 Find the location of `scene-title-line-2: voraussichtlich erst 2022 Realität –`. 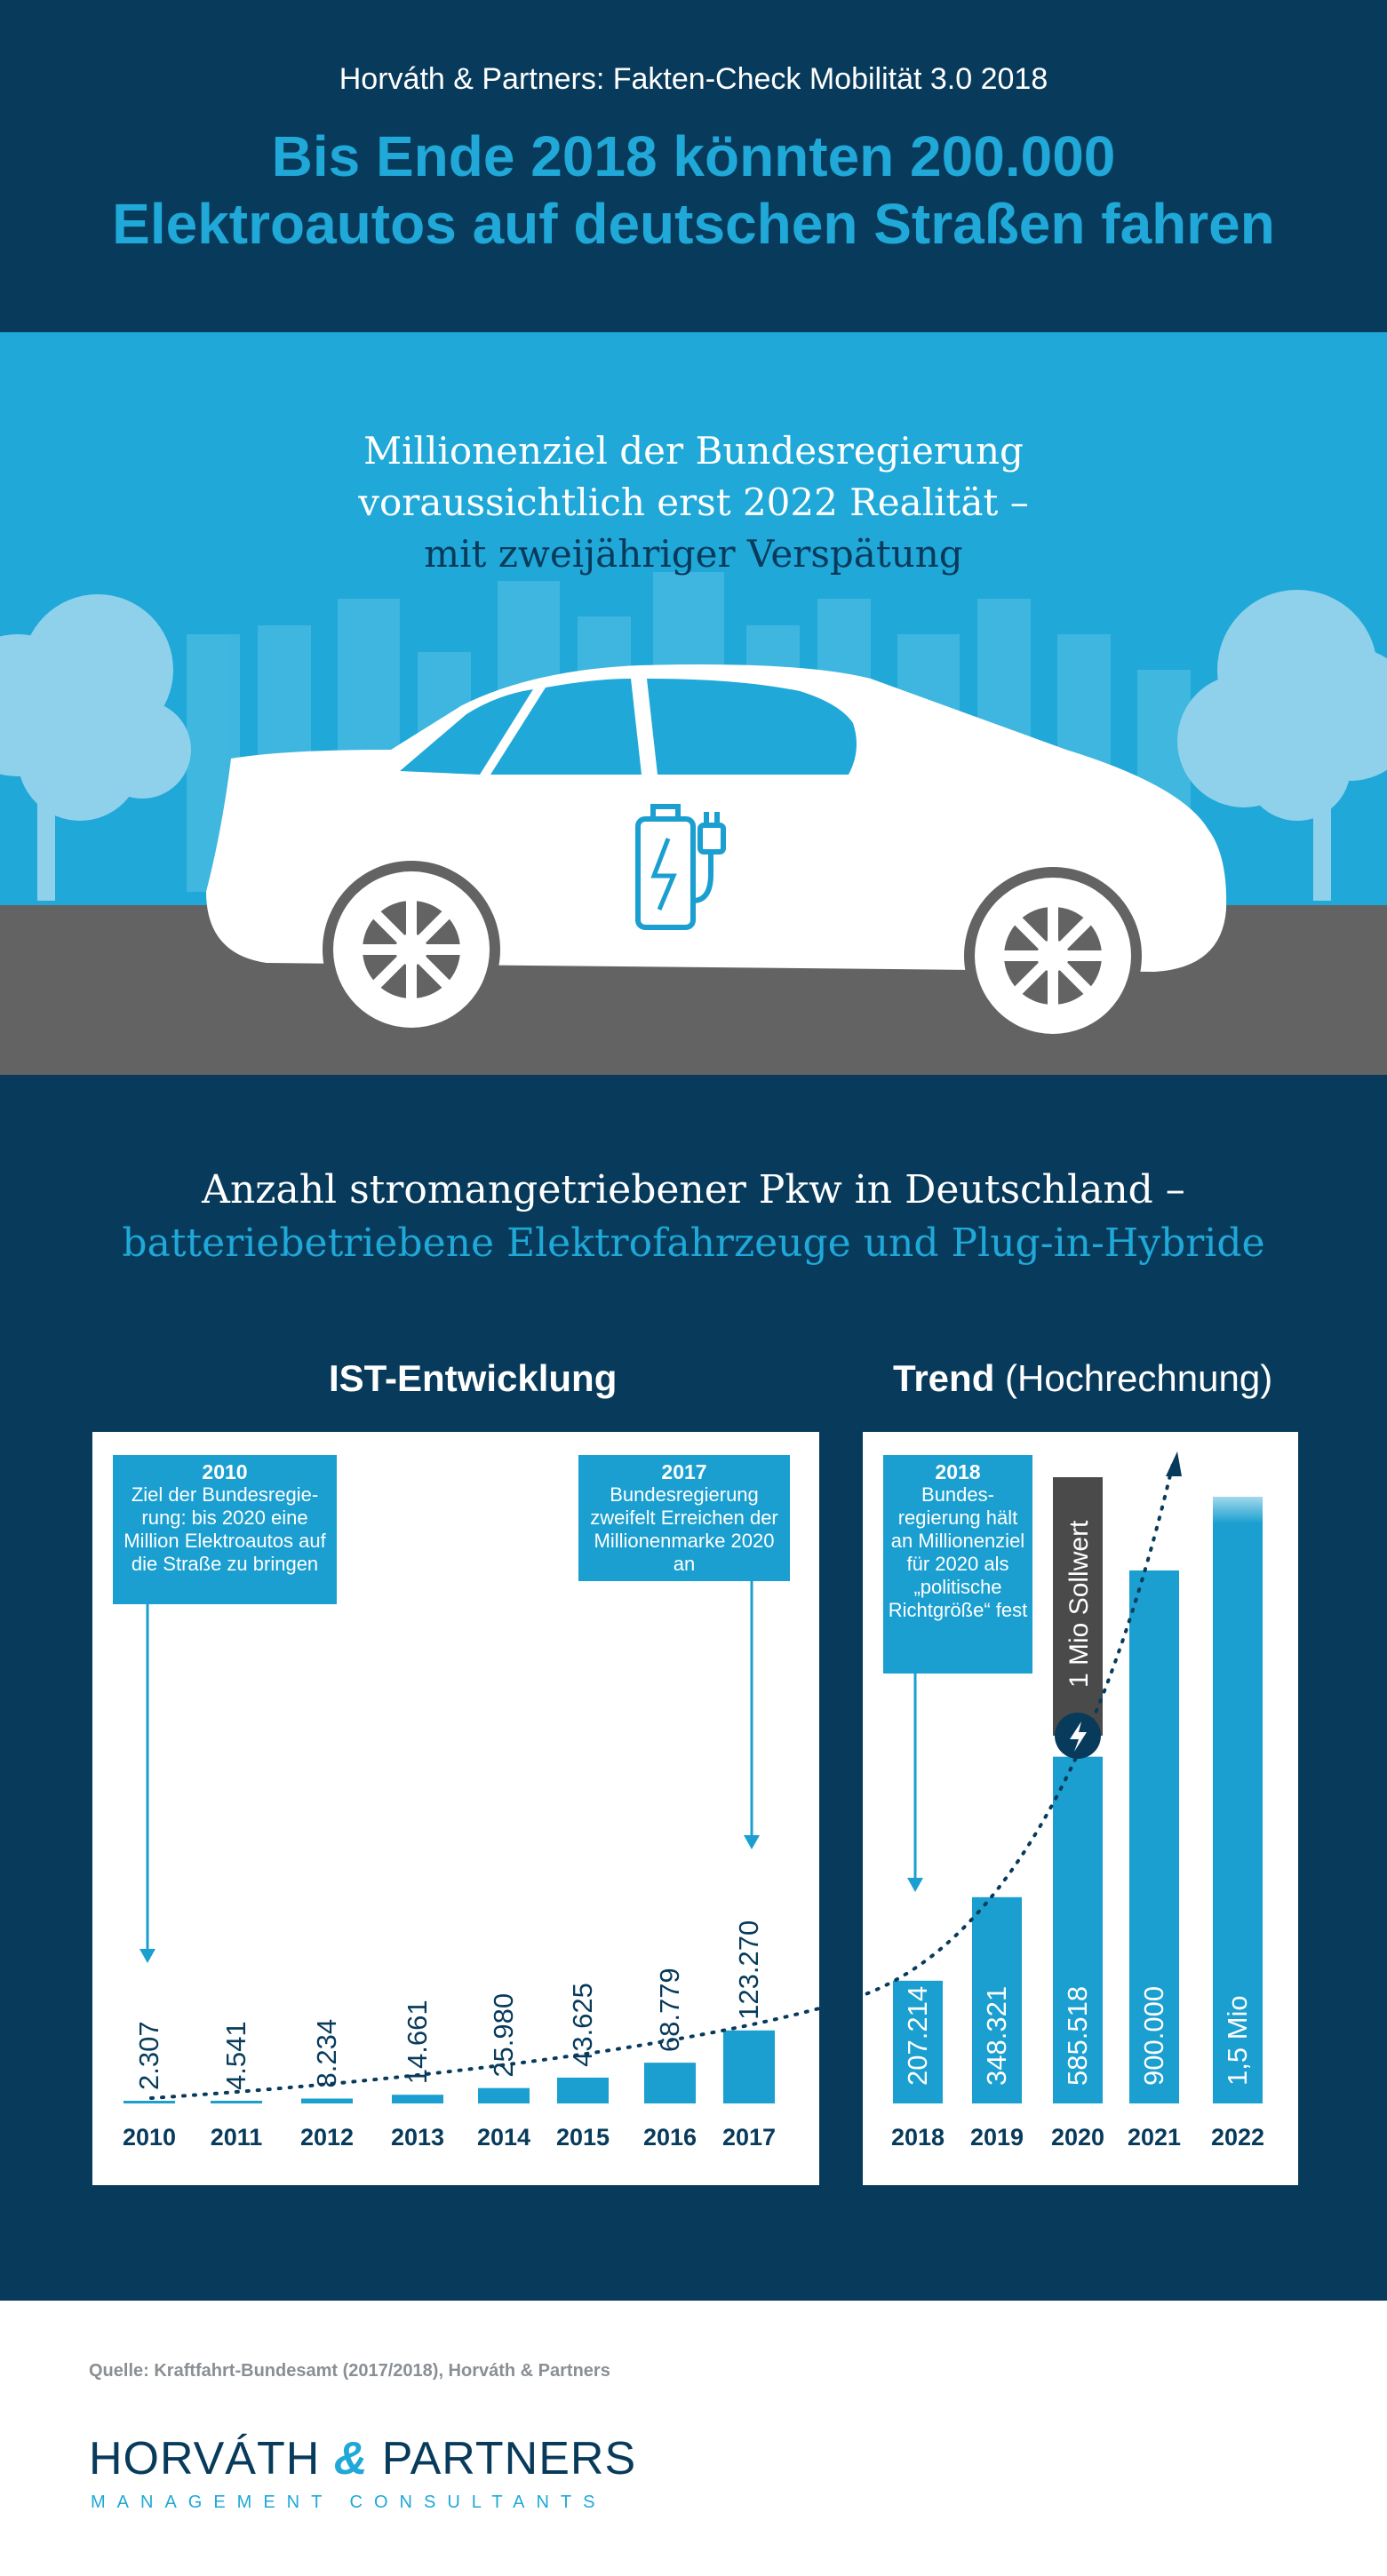

scene-title-line-2: voraussichtlich erst 2022 Realität – is located at coordinates (694, 502).